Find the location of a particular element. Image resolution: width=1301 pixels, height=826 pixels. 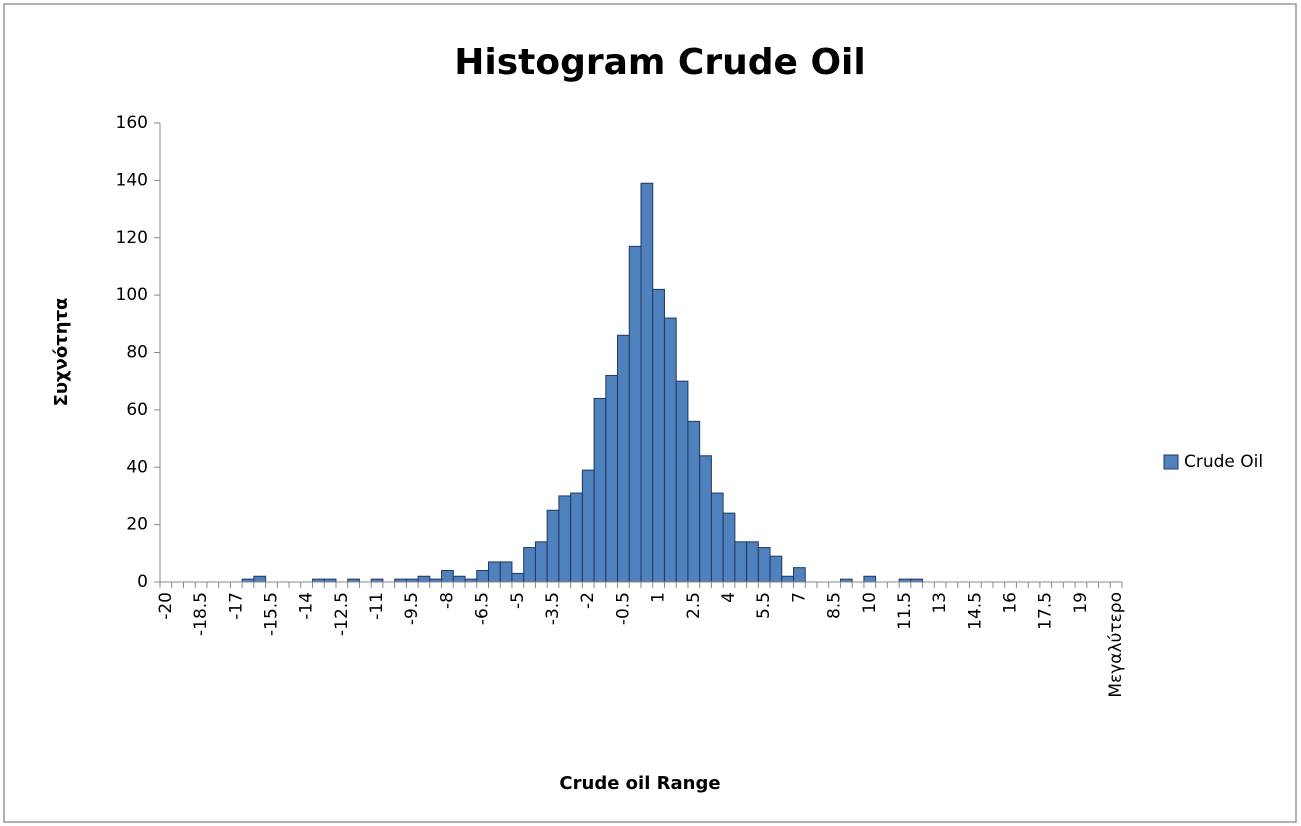

x-tick-label: -6.5 is located at coordinates (483, 608).